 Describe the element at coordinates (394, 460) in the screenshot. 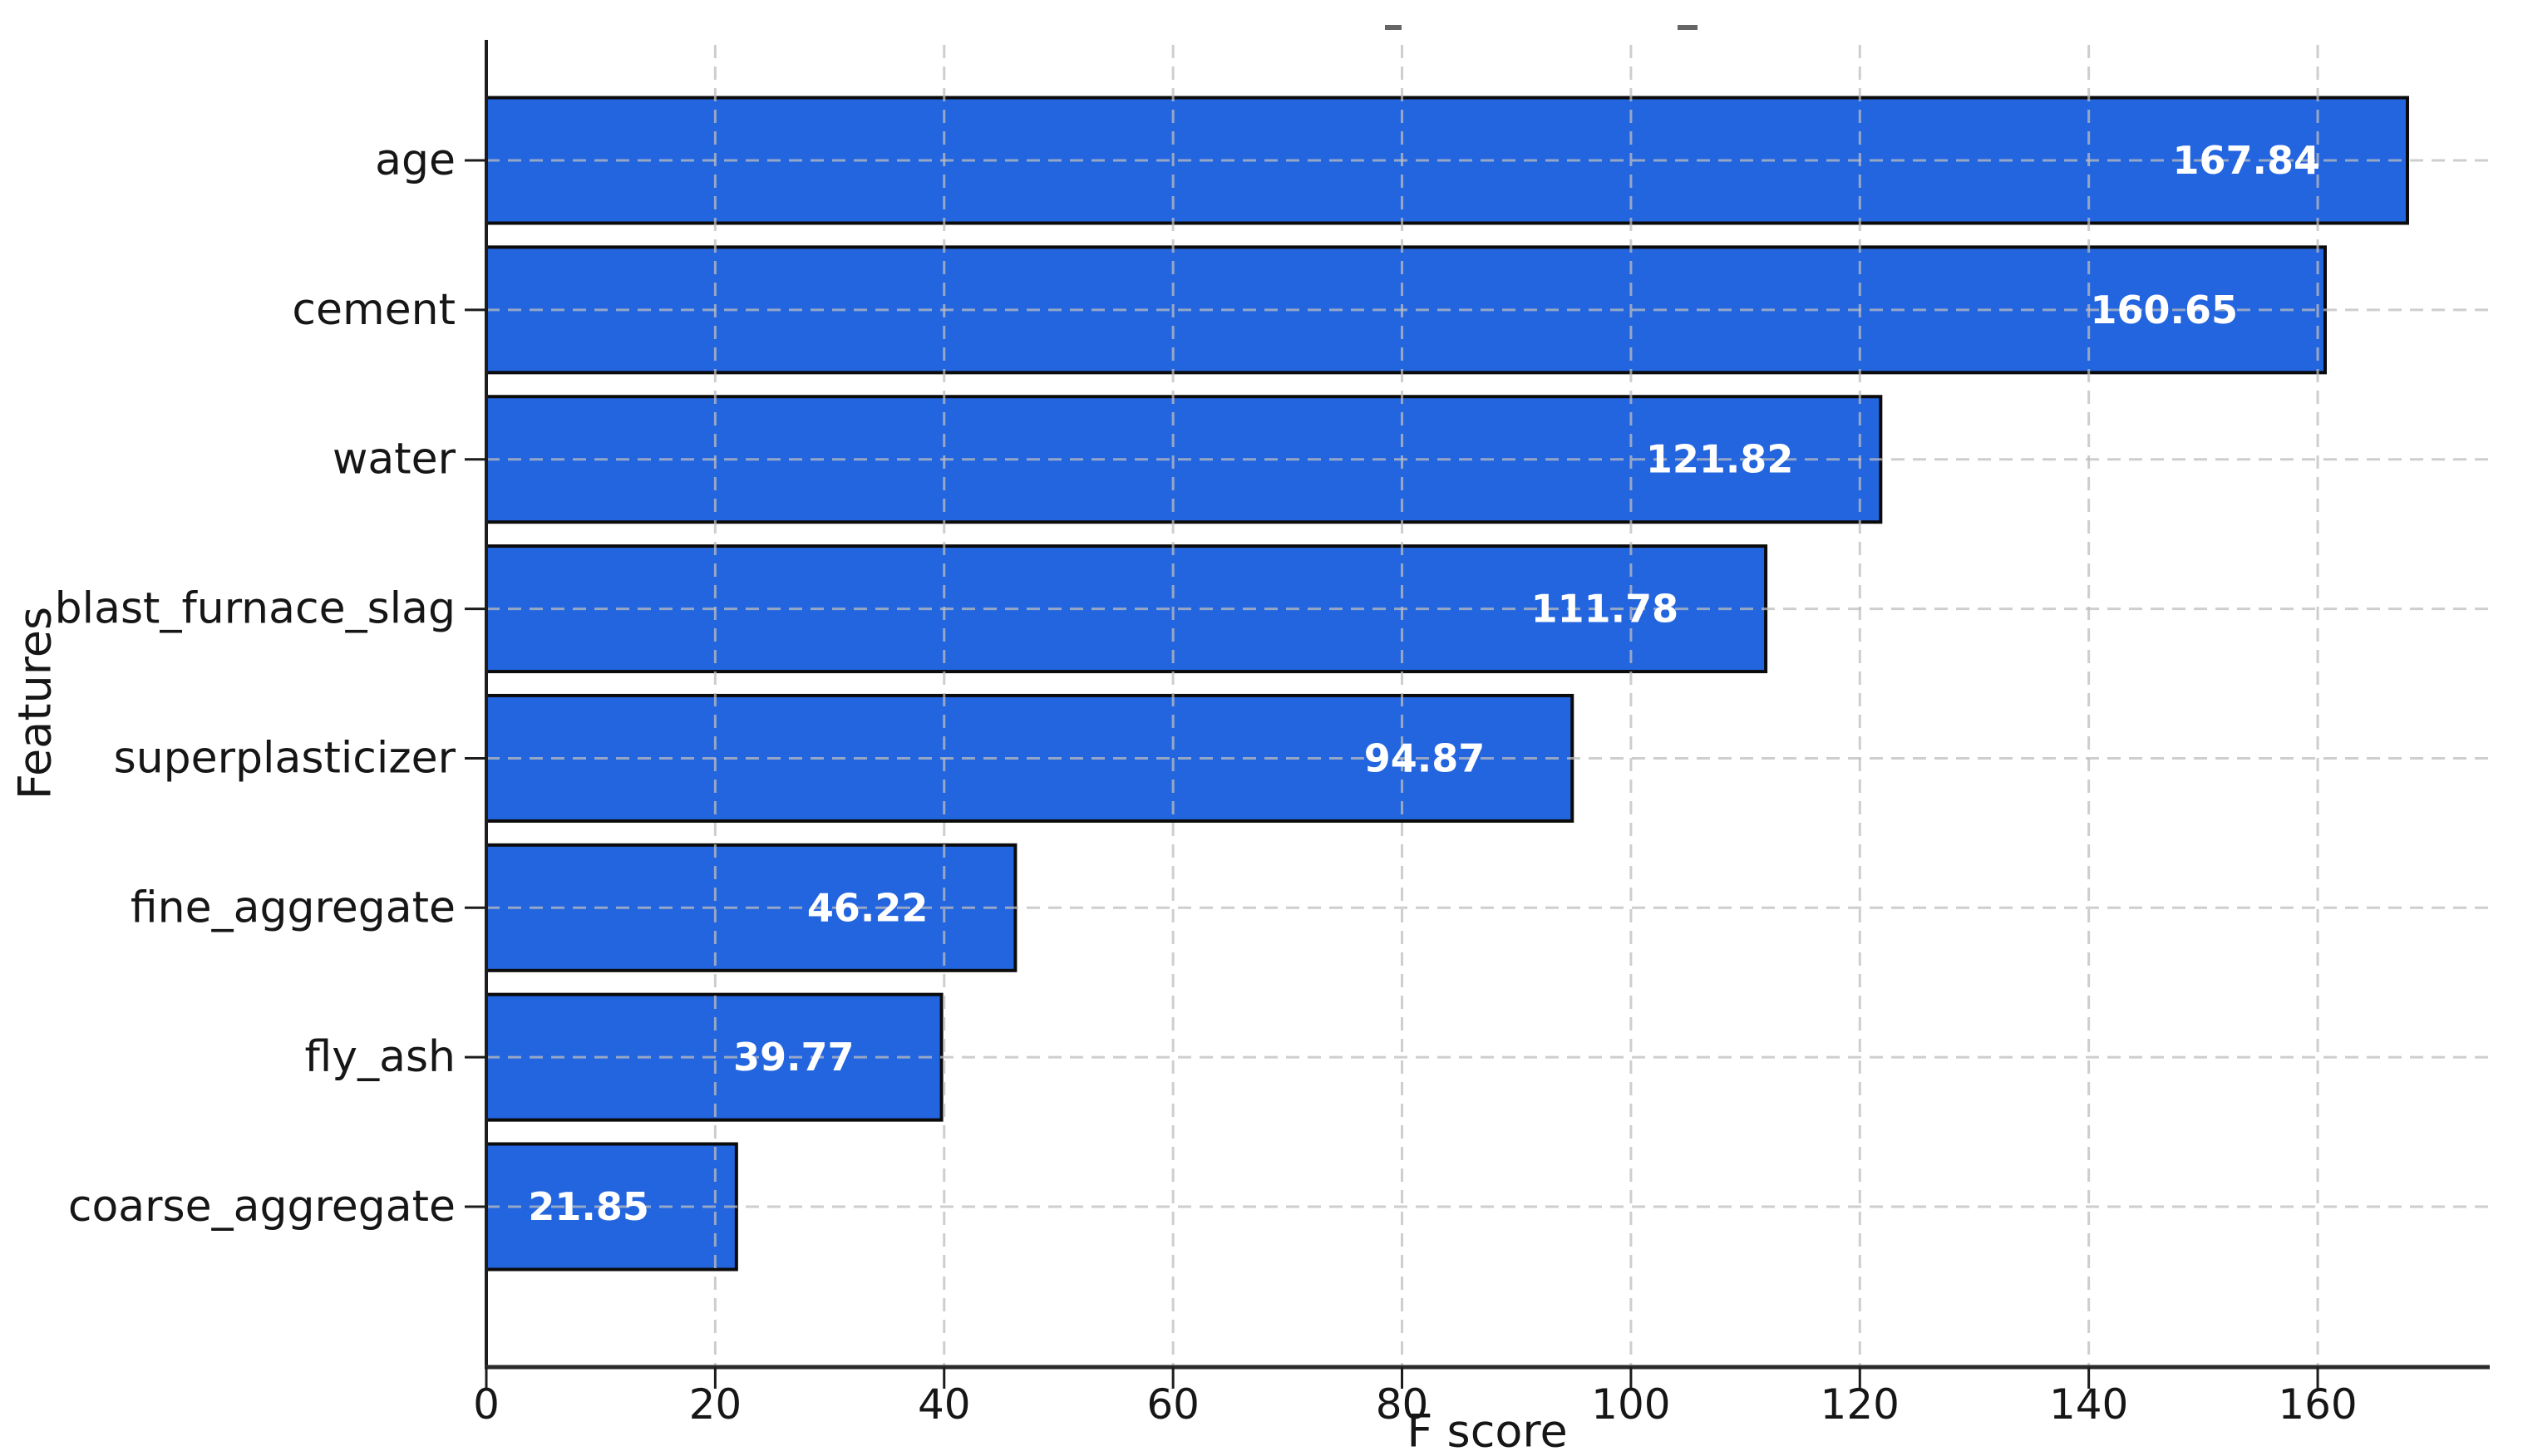

I see `y-tick-label-water: water` at that location.